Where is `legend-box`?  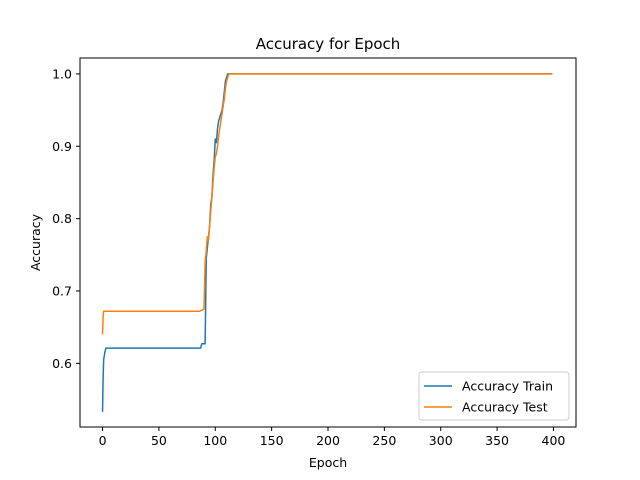
legend-box is located at coordinates (494, 396).